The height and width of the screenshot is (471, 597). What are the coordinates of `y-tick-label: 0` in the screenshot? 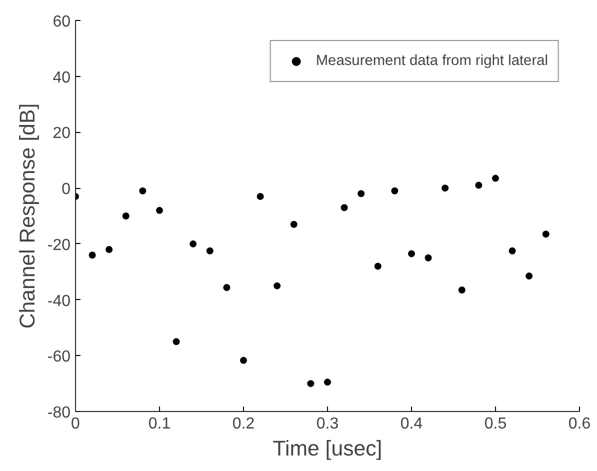 It's located at (66, 189).